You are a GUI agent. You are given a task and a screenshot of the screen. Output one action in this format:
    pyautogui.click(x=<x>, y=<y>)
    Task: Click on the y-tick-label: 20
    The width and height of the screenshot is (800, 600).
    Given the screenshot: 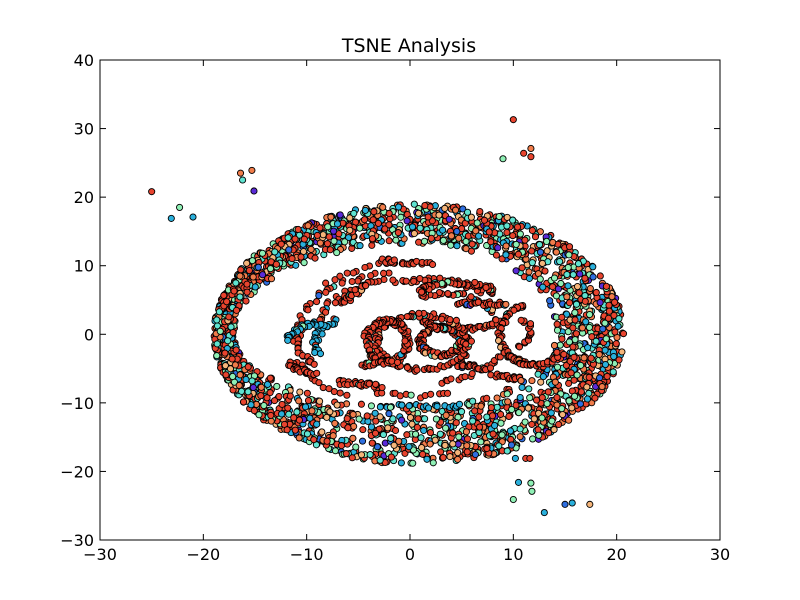 What is the action you would take?
    pyautogui.click(x=84, y=197)
    